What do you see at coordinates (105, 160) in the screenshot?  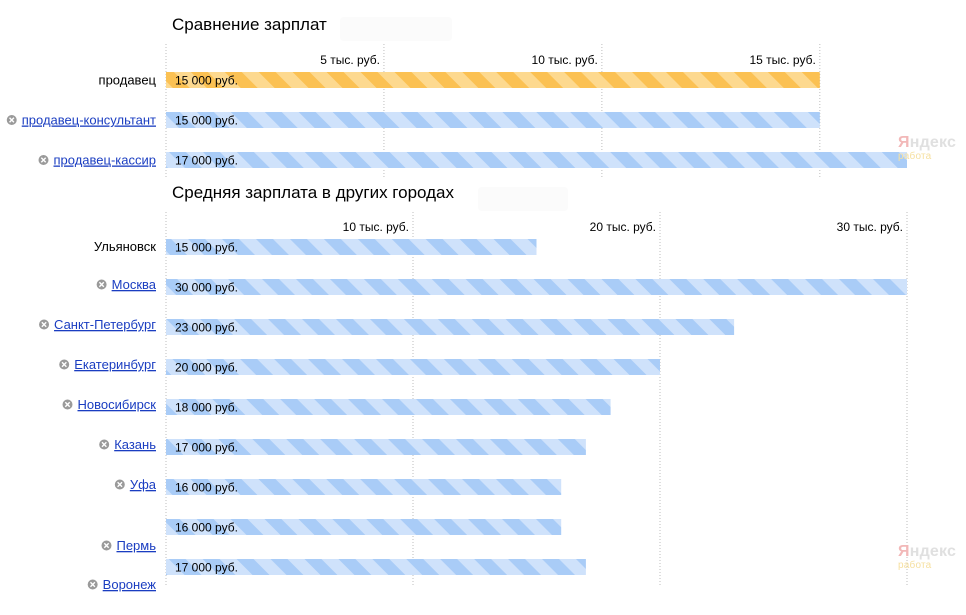 I see `category-link: продавец-кассир` at bounding box center [105, 160].